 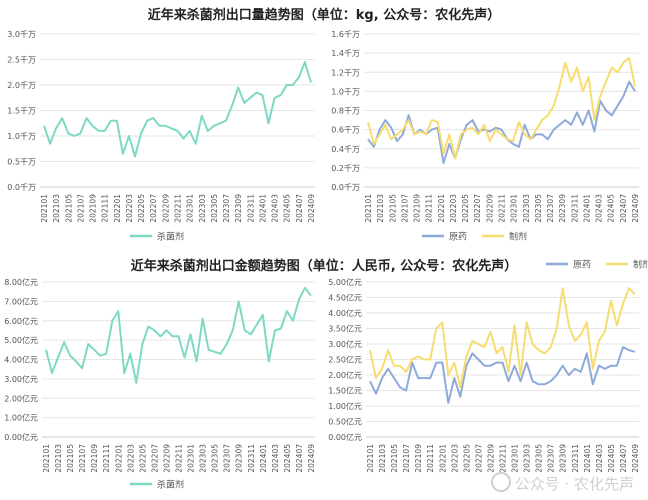 I want to click on y-tick-label: 0.50亿元, so click(x=345, y=422).